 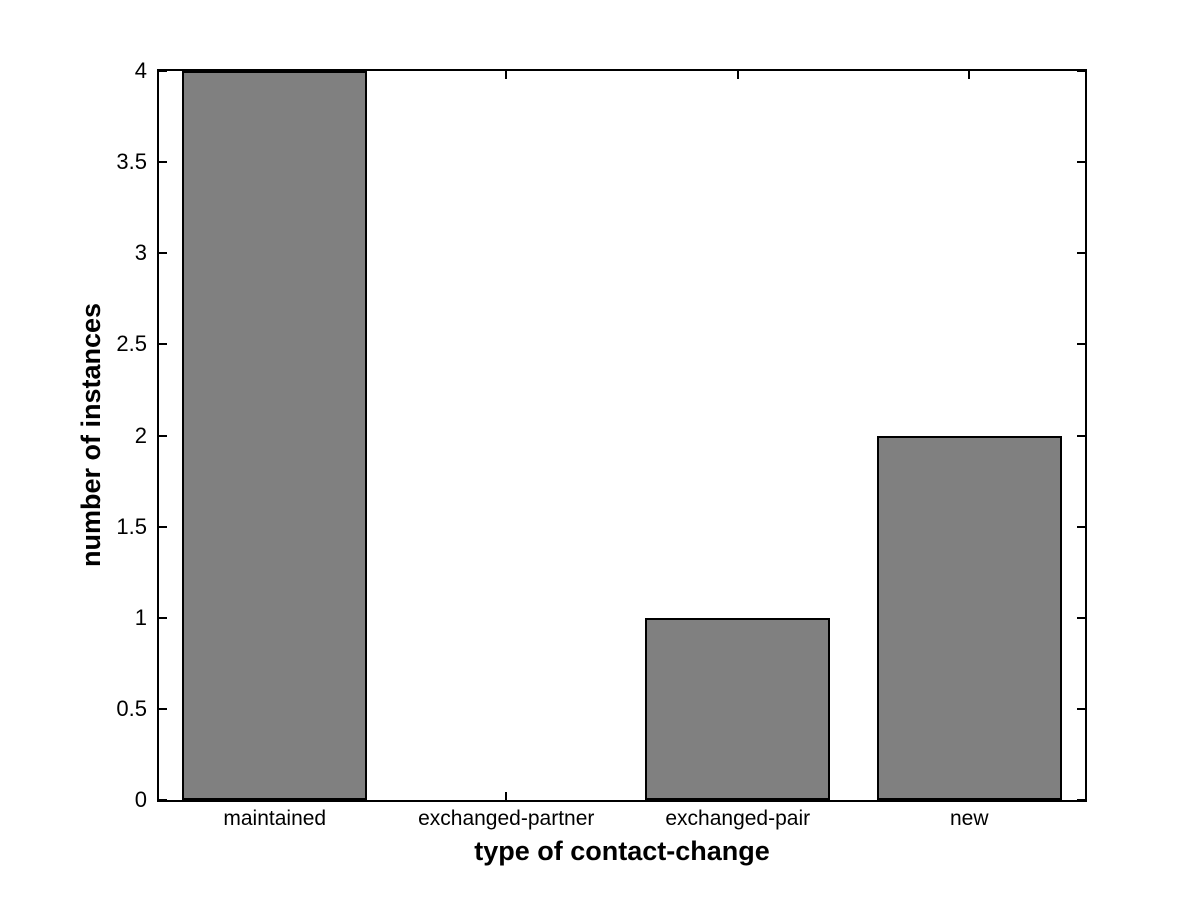 What do you see at coordinates (131, 162) in the screenshot?
I see `y-tick-label: 3.5` at bounding box center [131, 162].